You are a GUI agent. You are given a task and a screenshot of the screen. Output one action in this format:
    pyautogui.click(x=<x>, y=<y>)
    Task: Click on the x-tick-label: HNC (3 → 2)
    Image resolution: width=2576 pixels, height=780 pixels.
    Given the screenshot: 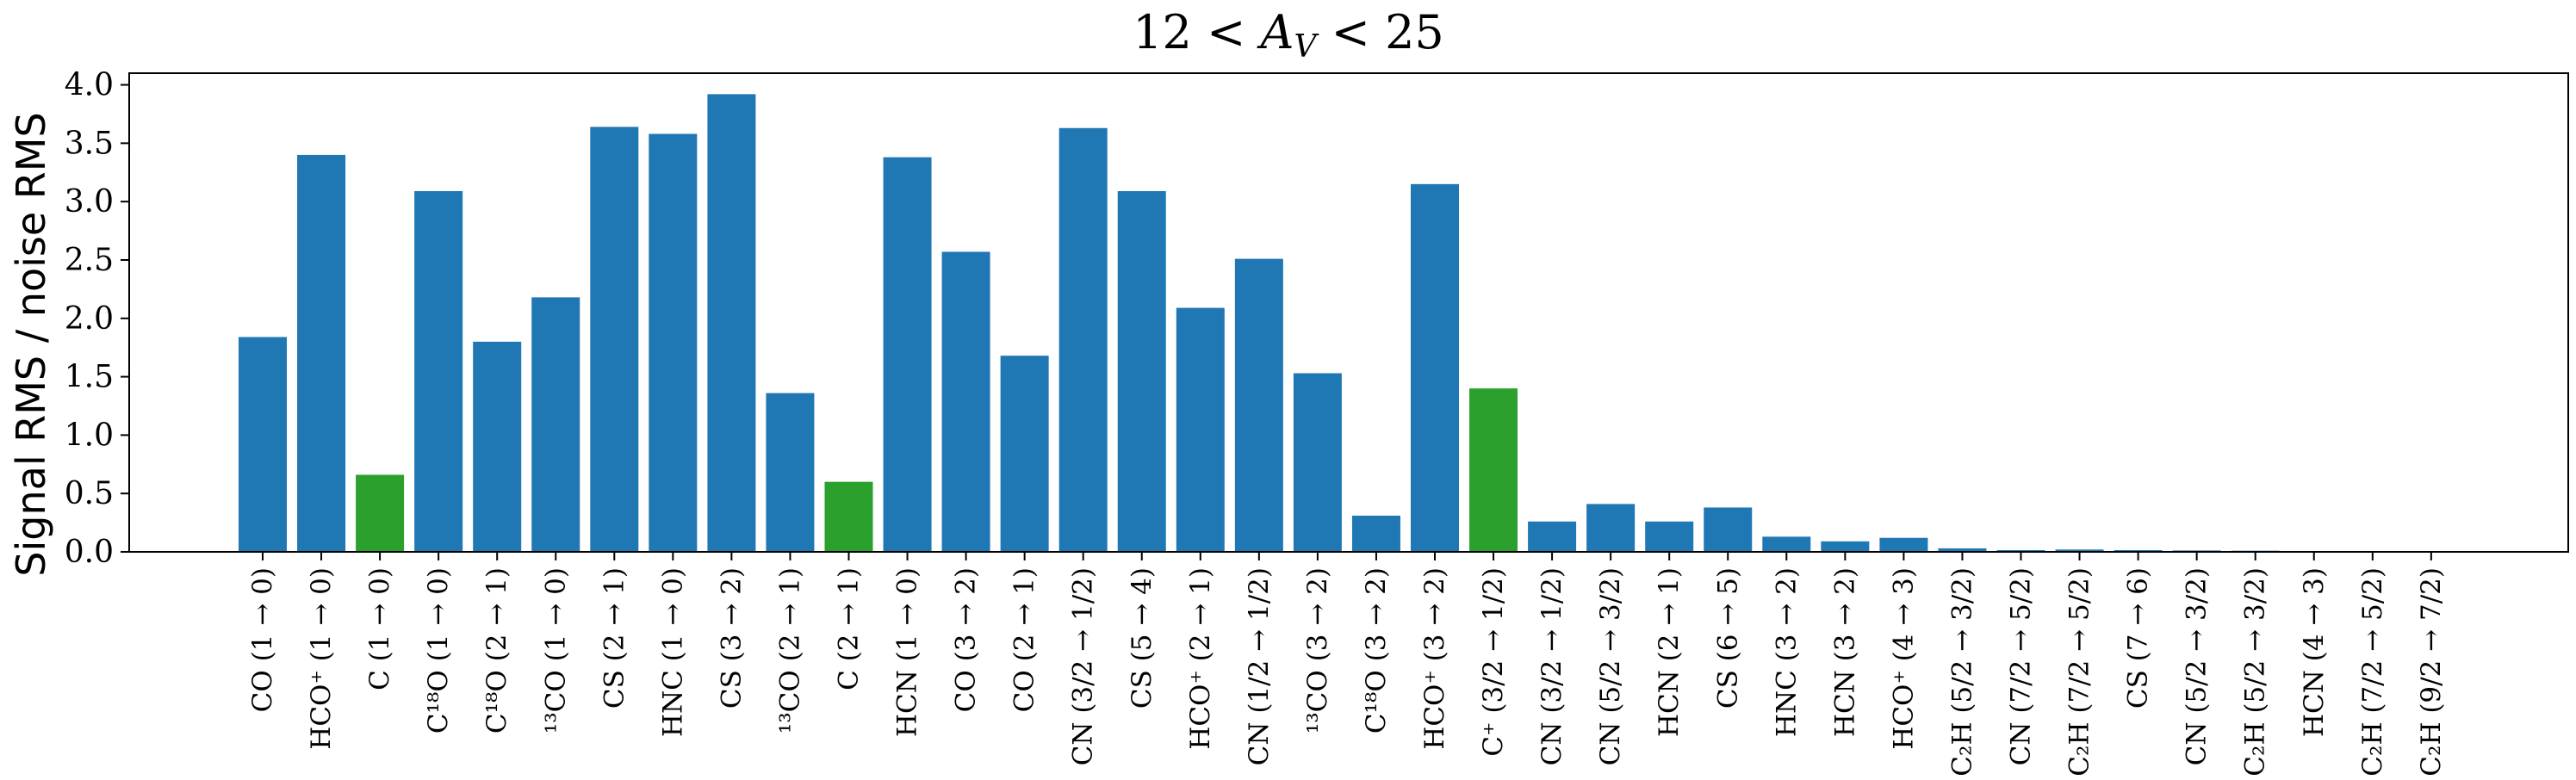 What is the action you would take?
    pyautogui.click(x=1786, y=652)
    